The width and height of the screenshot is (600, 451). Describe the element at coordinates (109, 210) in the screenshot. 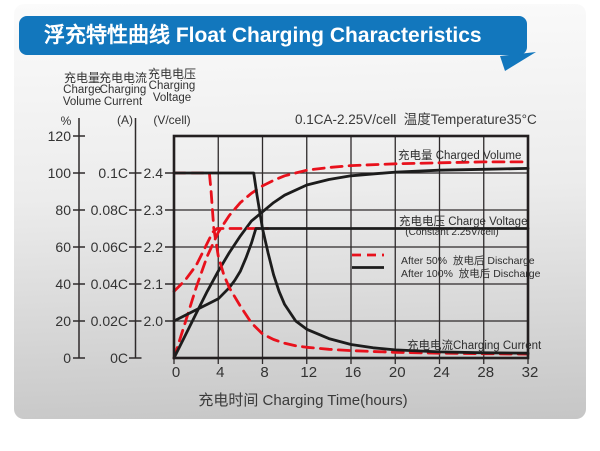

I see `current-tick-label: 0.08C` at that location.